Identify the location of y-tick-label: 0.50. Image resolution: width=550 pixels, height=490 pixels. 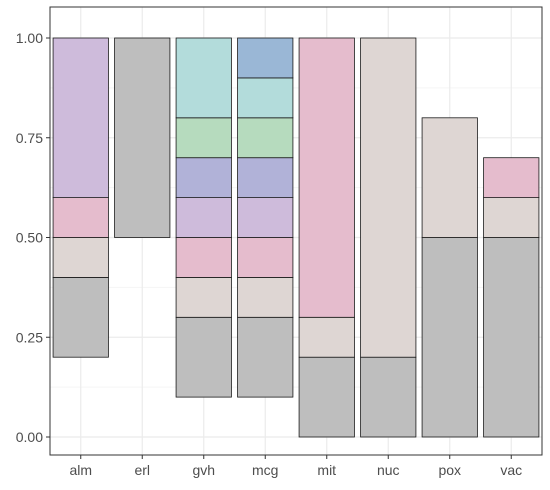
(29, 238).